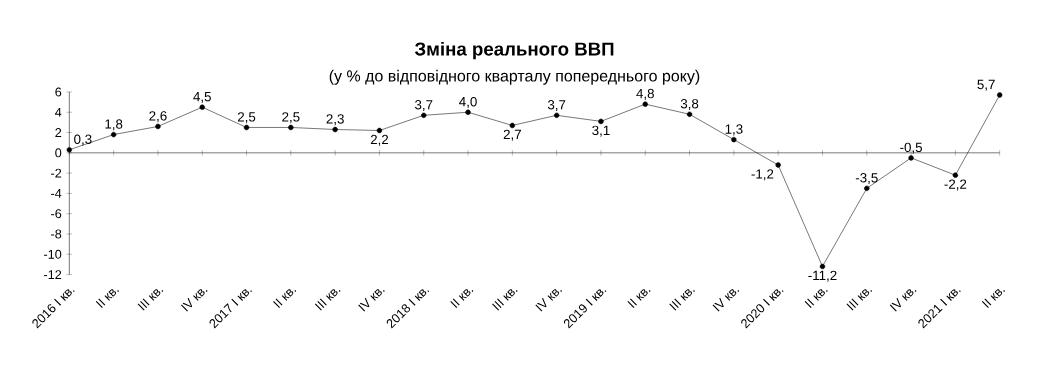  Describe the element at coordinates (56, 214) in the screenshot. I see `y-tick-label: -6` at that location.